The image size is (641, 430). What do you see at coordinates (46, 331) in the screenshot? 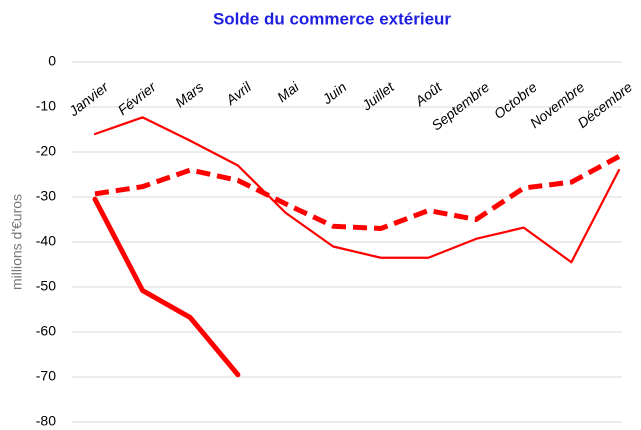
I see `y-tick-label: -60` at bounding box center [46, 331].